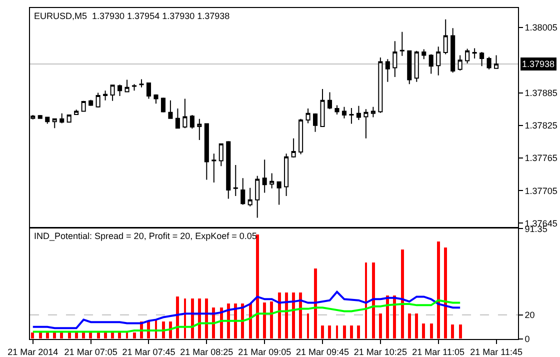 The image size is (560, 357). What do you see at coordinates (541, 125) in the screenshot?
I see `y-tick-label: 1.37825` at bounding box center [541, 125].